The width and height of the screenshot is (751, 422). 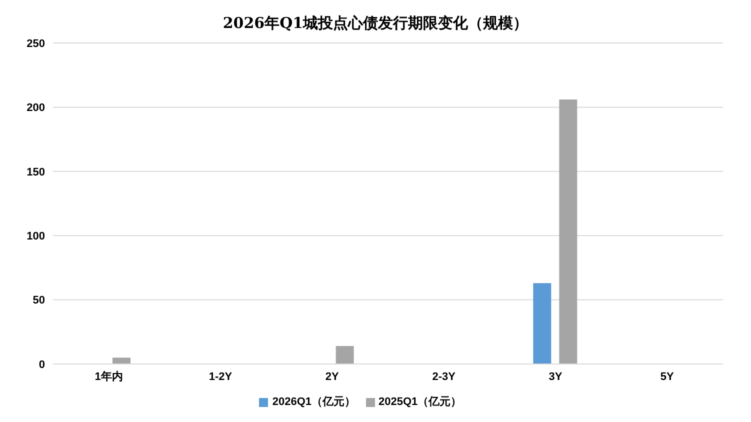 What do you see at coordinates (444, 376) in the screenshot?
I see `x-tick-label: 2-3Y` at bounding box center [444, 376].